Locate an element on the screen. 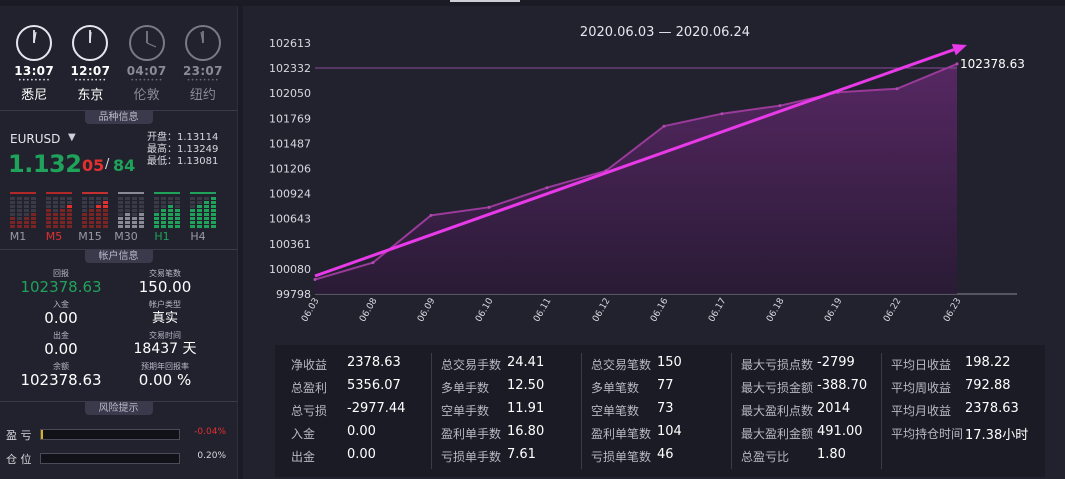 Image resolution: width=1065 pixels, height=479 pixels. stat-label: 总交易笔数 is located at coordinates (621, 365).